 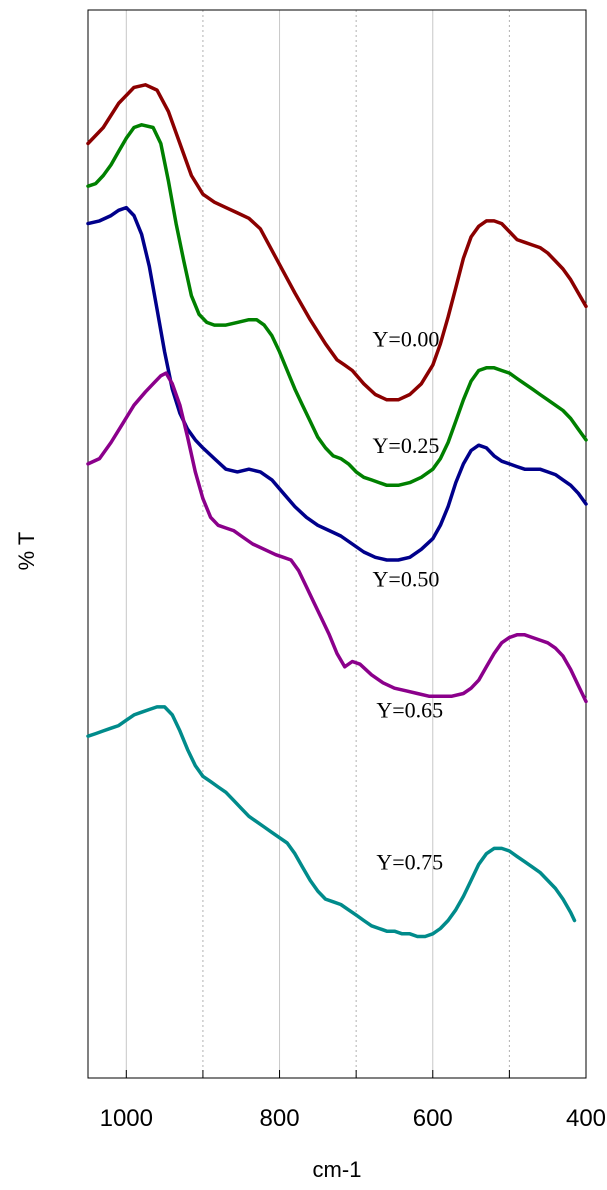 What do you see at coordinates (433, 1118) in the screenshot?
I see `x-tick-label: 600` at bounding box center [433, 1118].